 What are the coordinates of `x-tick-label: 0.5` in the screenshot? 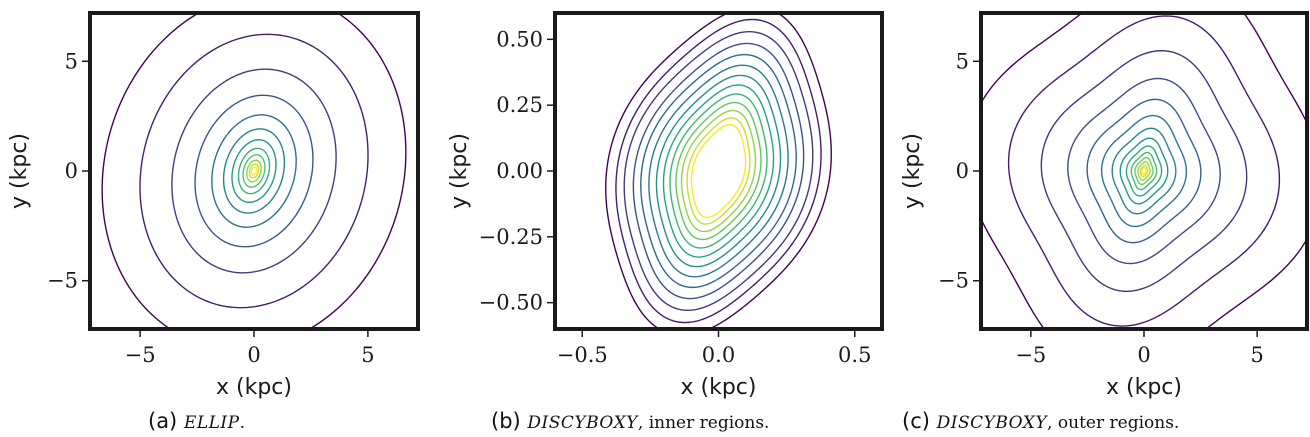 It's located at (854, 355).